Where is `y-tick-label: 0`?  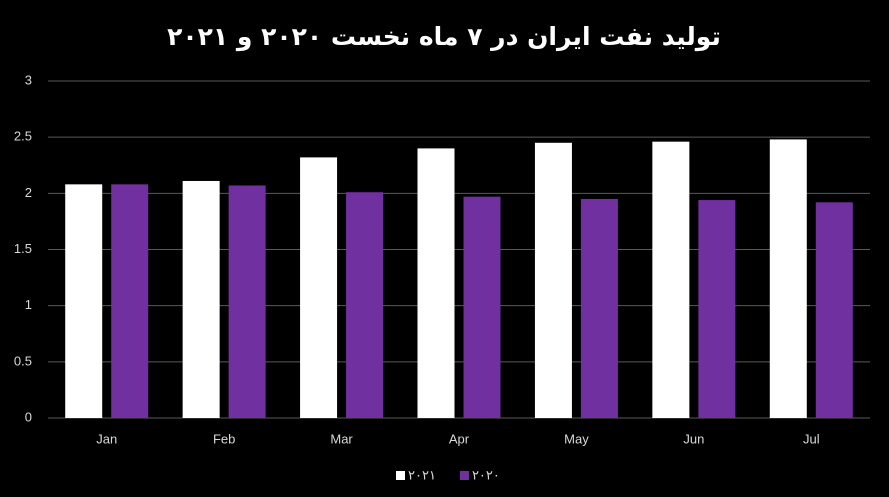
y-tick-label: 0 is located at coordinates (28, 416).